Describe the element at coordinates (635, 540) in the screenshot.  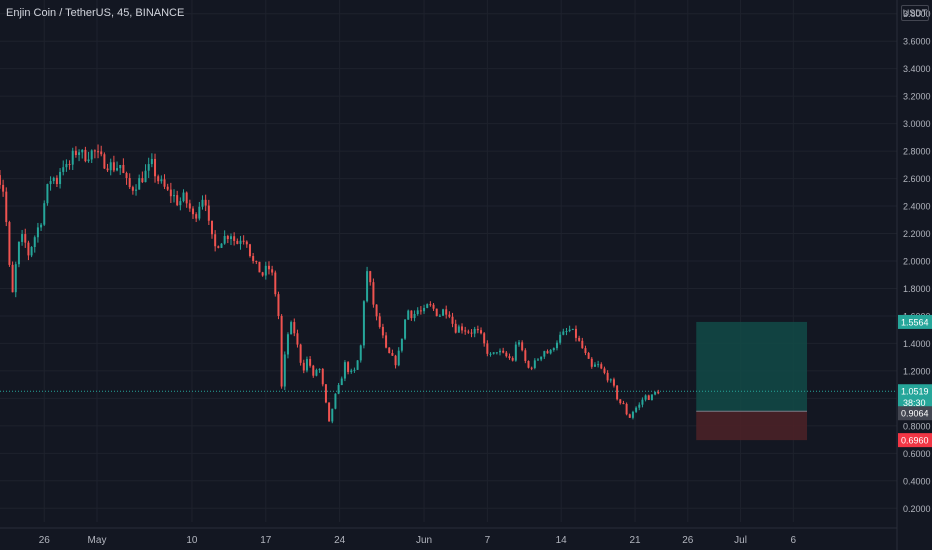
I see `x-tick-label: 21` at that location.